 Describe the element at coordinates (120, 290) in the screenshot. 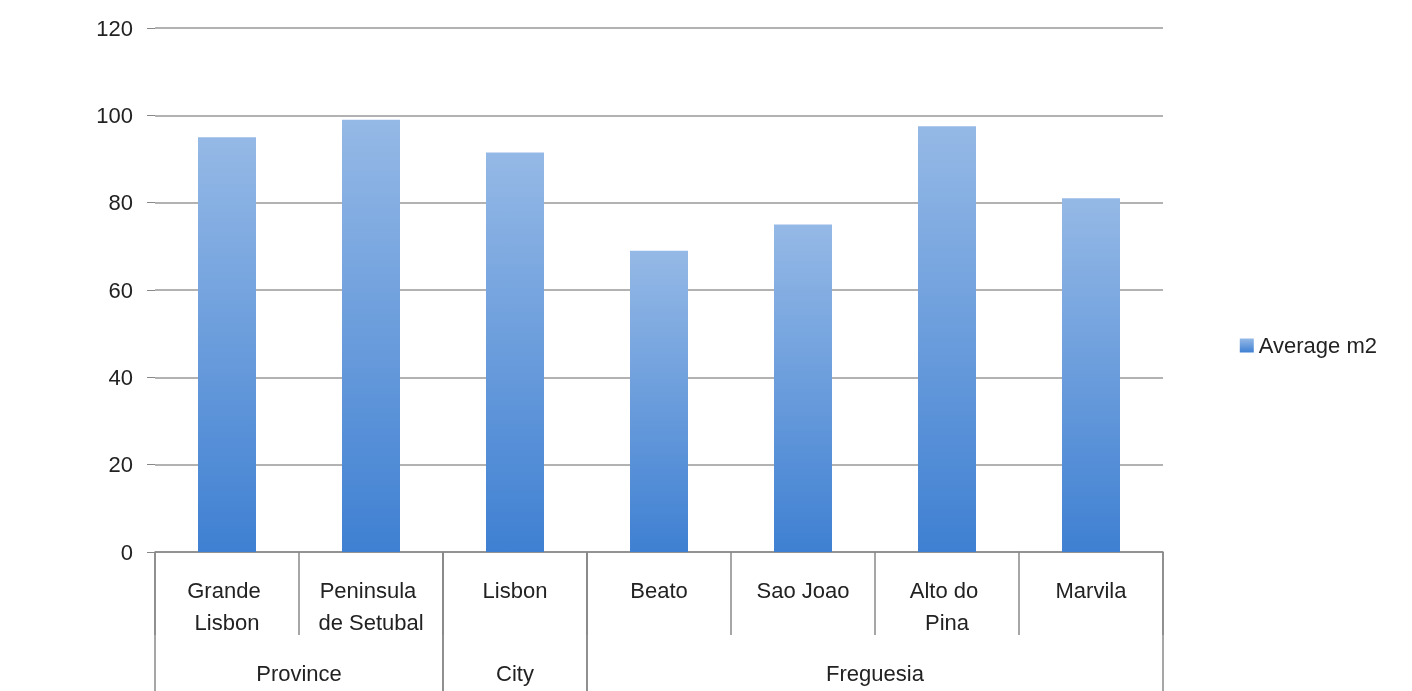

I see `y-tick-label: 60` at that location.